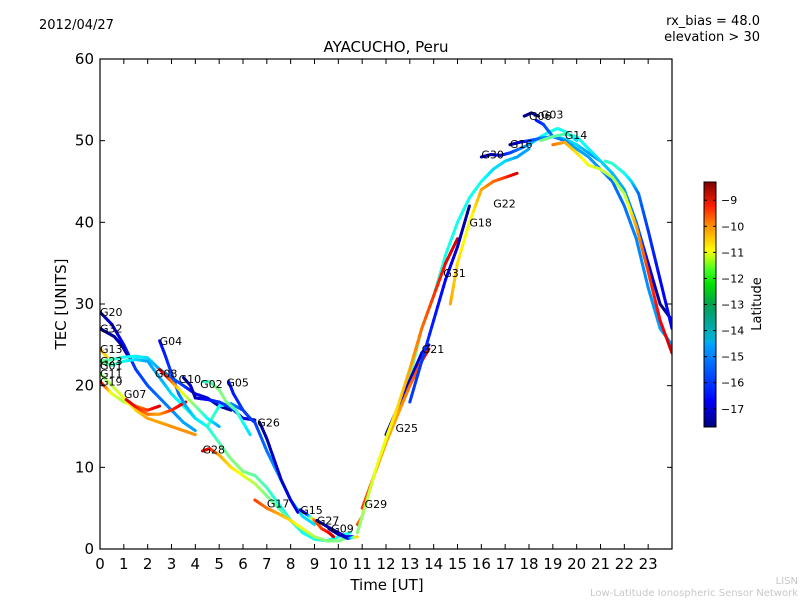  Describe the element at coordinates (454, 273) in the screenshot. I see `satellite-label: G31` at that location.